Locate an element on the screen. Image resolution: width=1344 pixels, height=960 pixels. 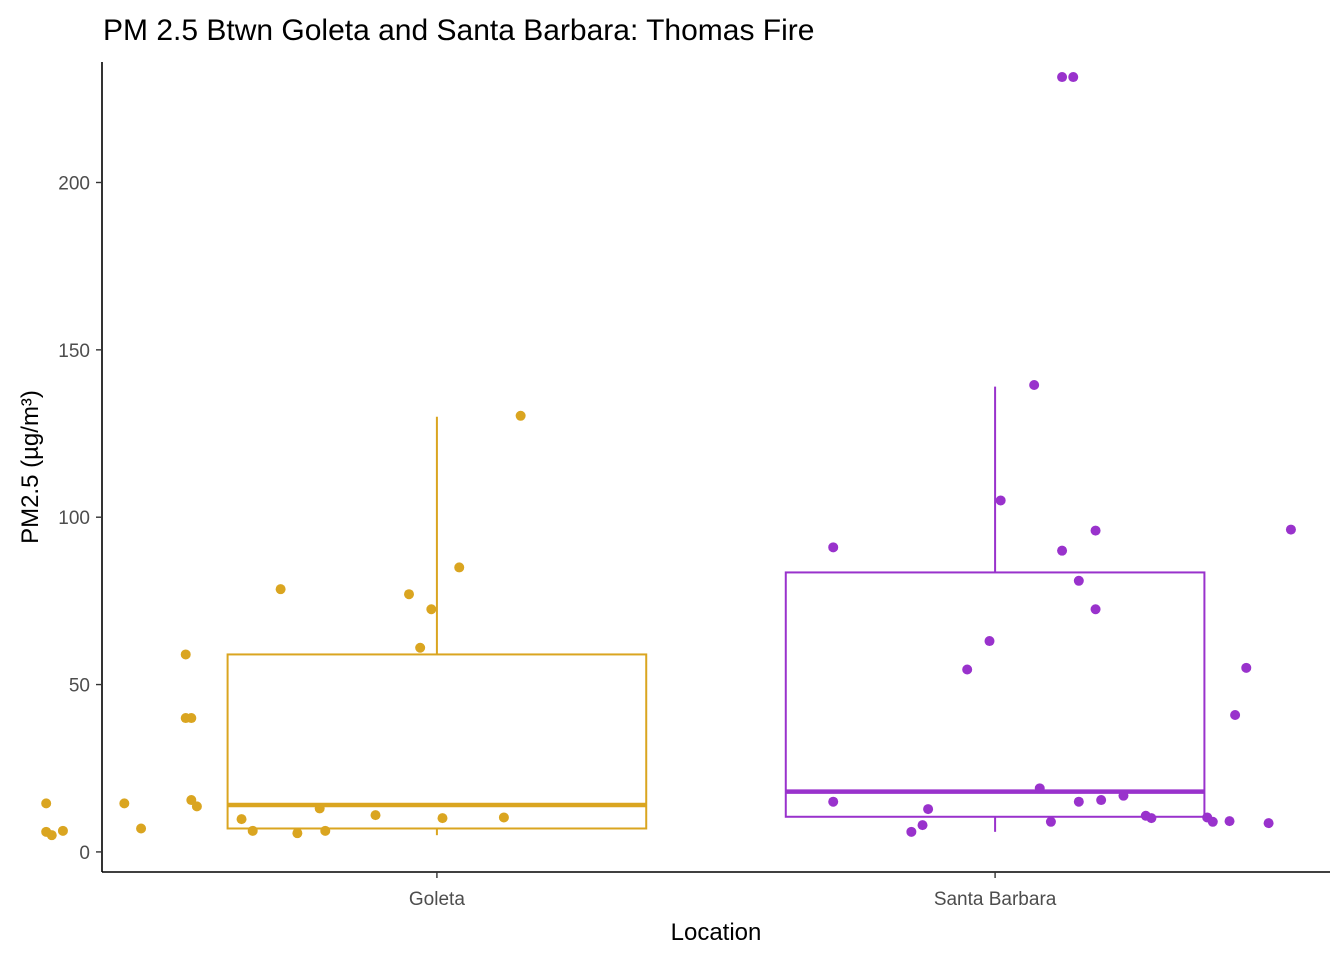
x-axis-ticks: Goleta Santa Barbara is located at coordinates (733, 891).